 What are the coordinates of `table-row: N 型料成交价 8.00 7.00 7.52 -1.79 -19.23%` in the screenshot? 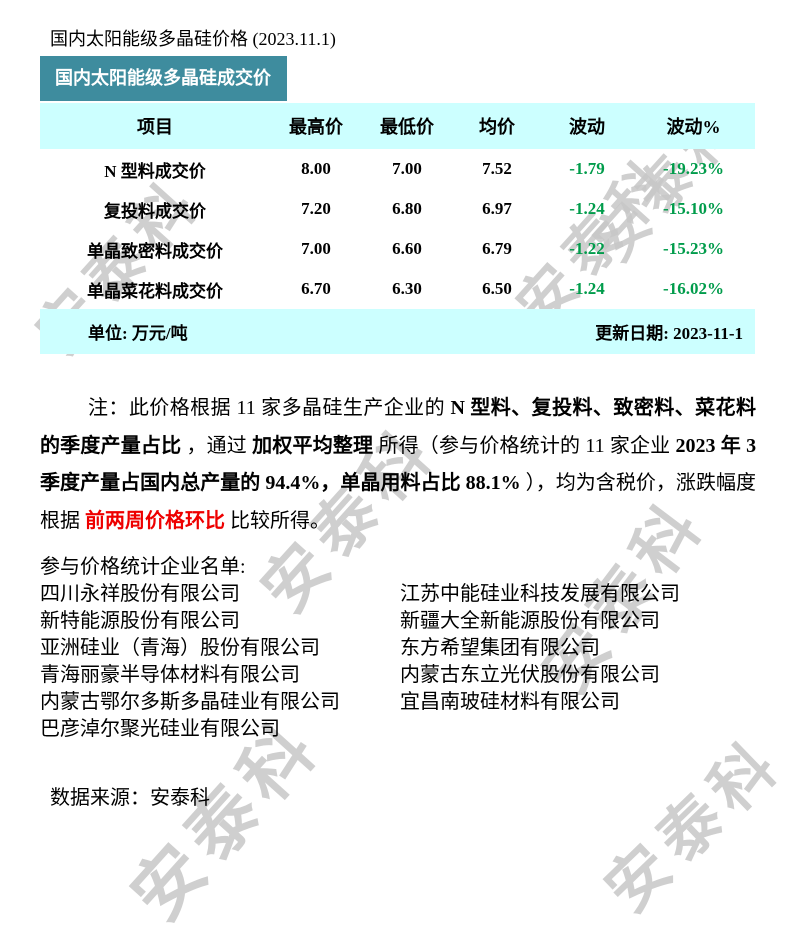 It's located at (397, 169).